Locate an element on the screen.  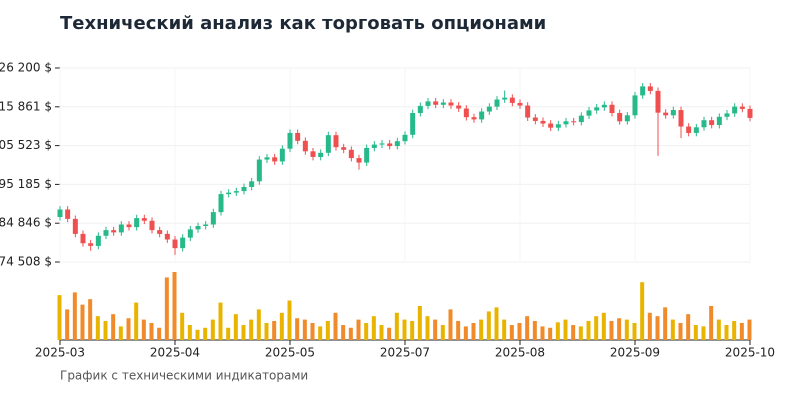
x-tick-label: 2025-10 is located at coordinates (750, 353).